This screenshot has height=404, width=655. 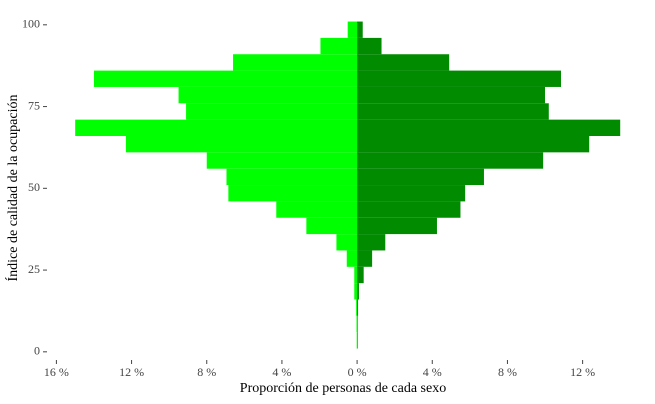 What do you see at coordinates (56, 372) in the screenshot?
I see `x-tick-label: 16 %` at bounding box center [56, 372].